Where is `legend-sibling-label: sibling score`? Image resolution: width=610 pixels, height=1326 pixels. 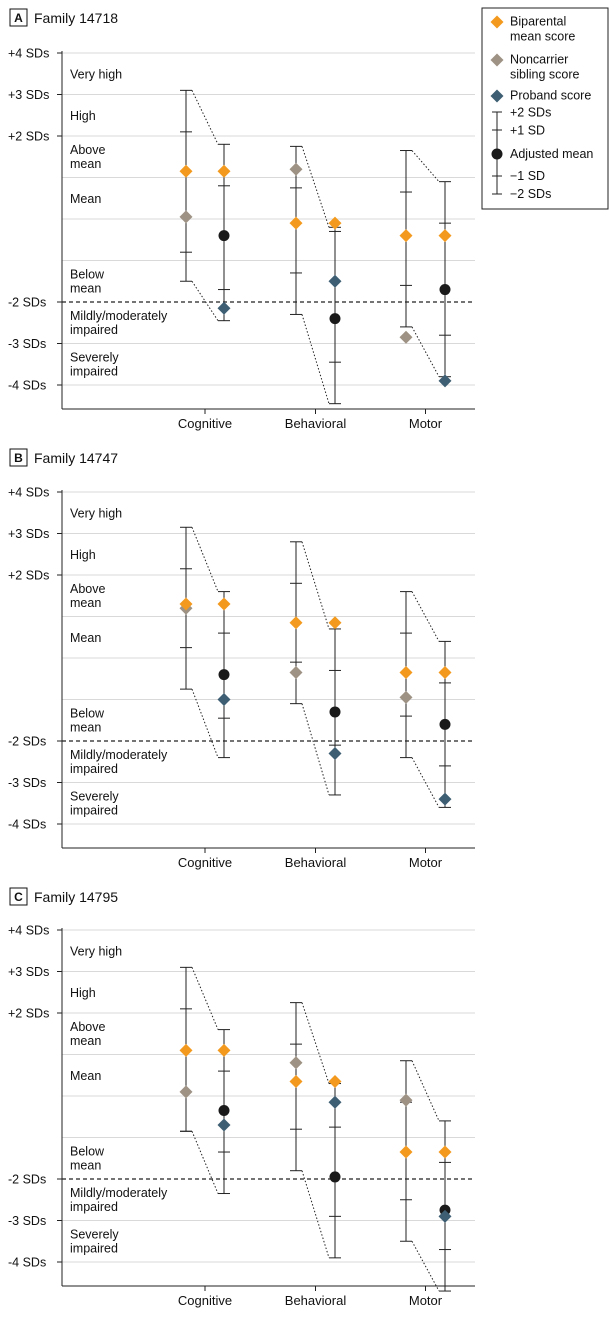
legend-sibling-label: sibling score is located at coordinates (545, 75).